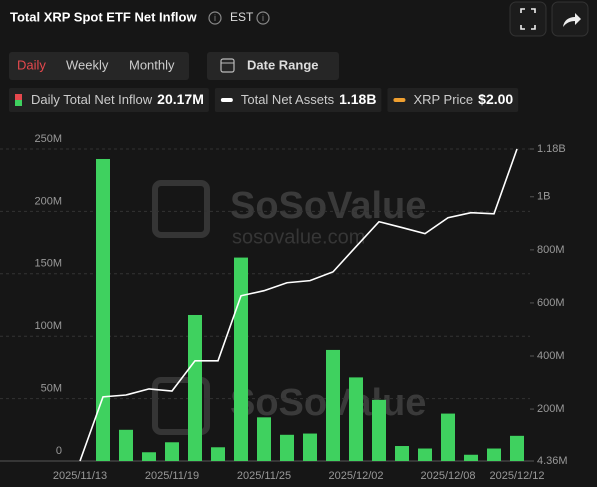  What do you see at coordinates (180, 99) in the screenshot?
I see `legend-value: 20.17M` at bounding box center [180, 99].